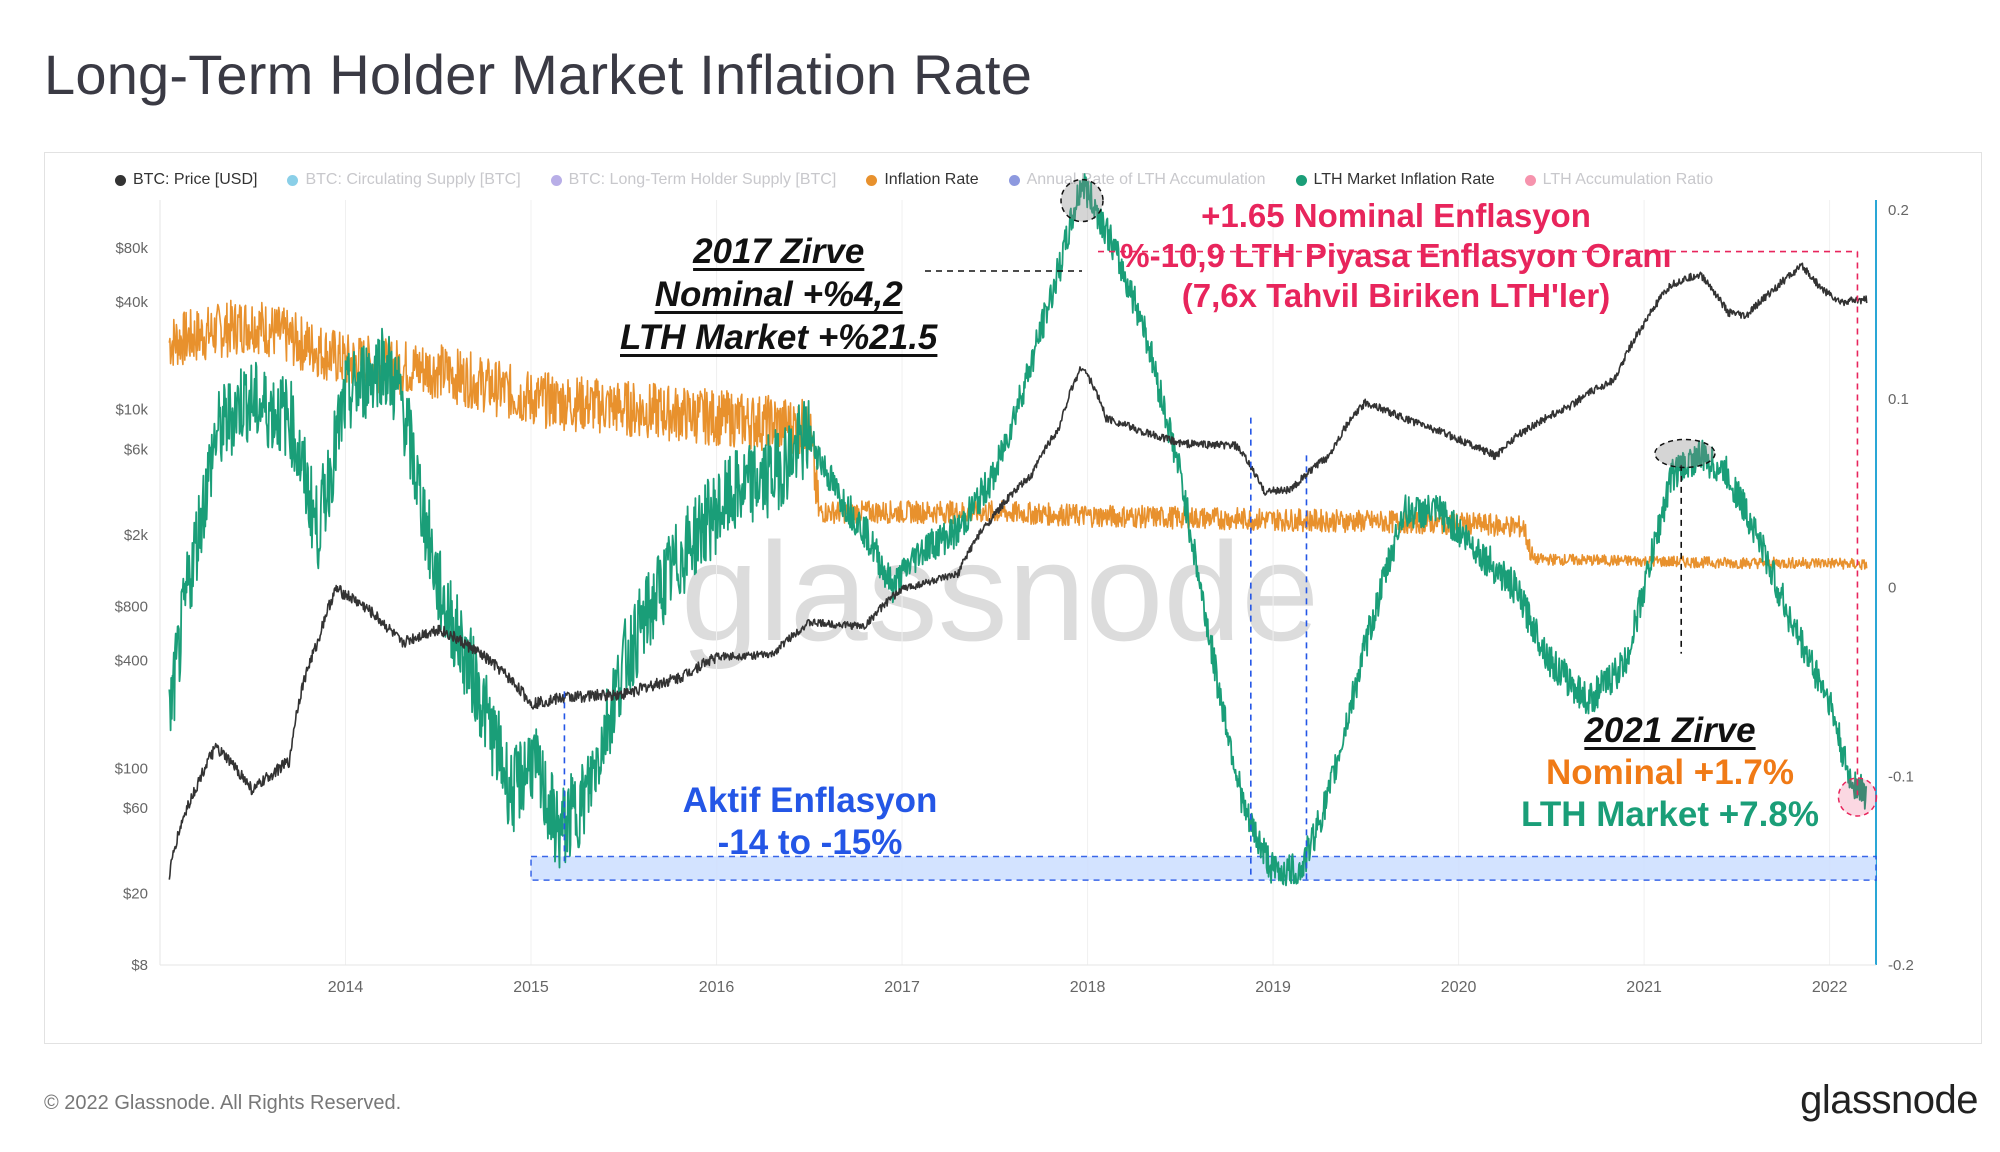 Image resolution: width=2000 pixels, height=1152 pixels. What do you see at coordinates (1459, 987) in the screenshot?
I see `x-tick-label: 2020` at bounding box center [1459, 987].